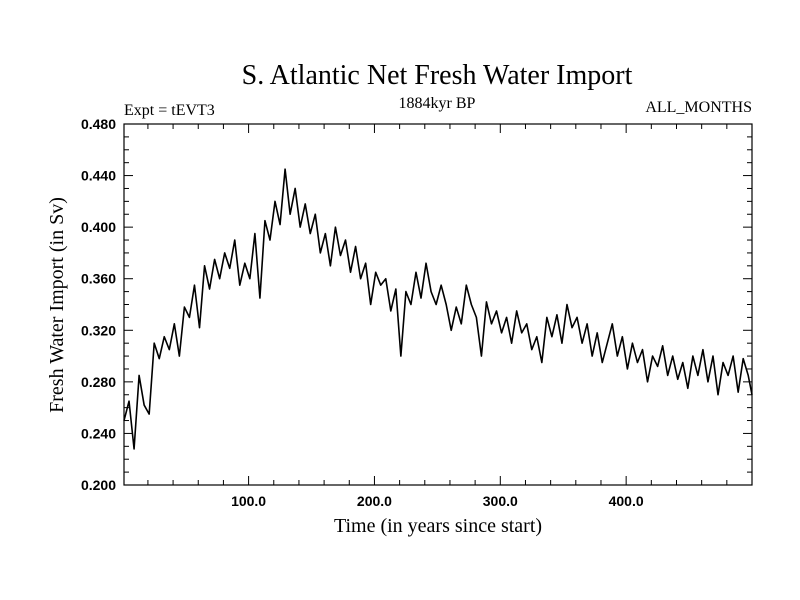 This screenshot has width=800, height=600. I want to click on y-tick-label: 0.240, so click(98, 433).